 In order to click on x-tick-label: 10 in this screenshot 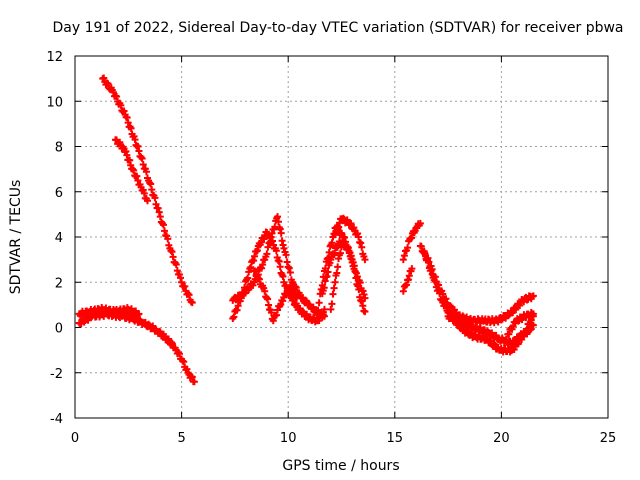, I will do `click(288, 438)`.